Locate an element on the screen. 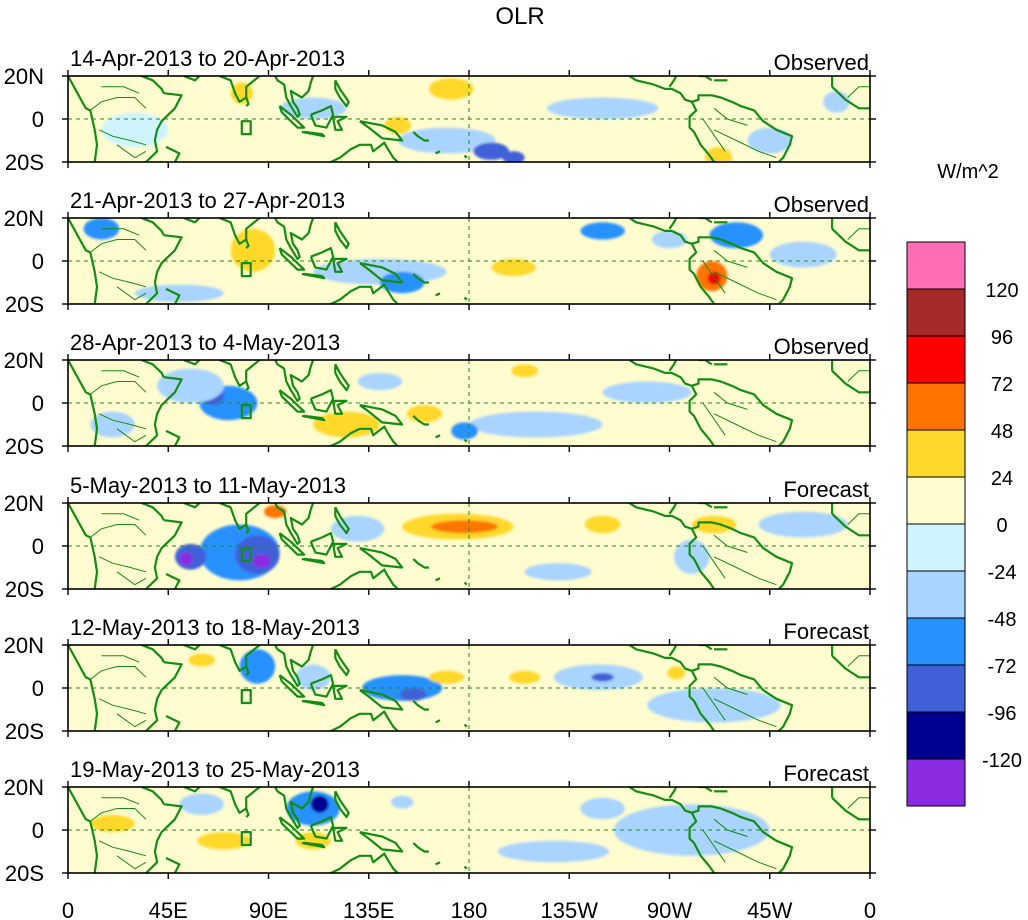 The width and height of the screenshot is (1028, 920). colorbar-level-label: -24 is located at coordinates (1002, 573).